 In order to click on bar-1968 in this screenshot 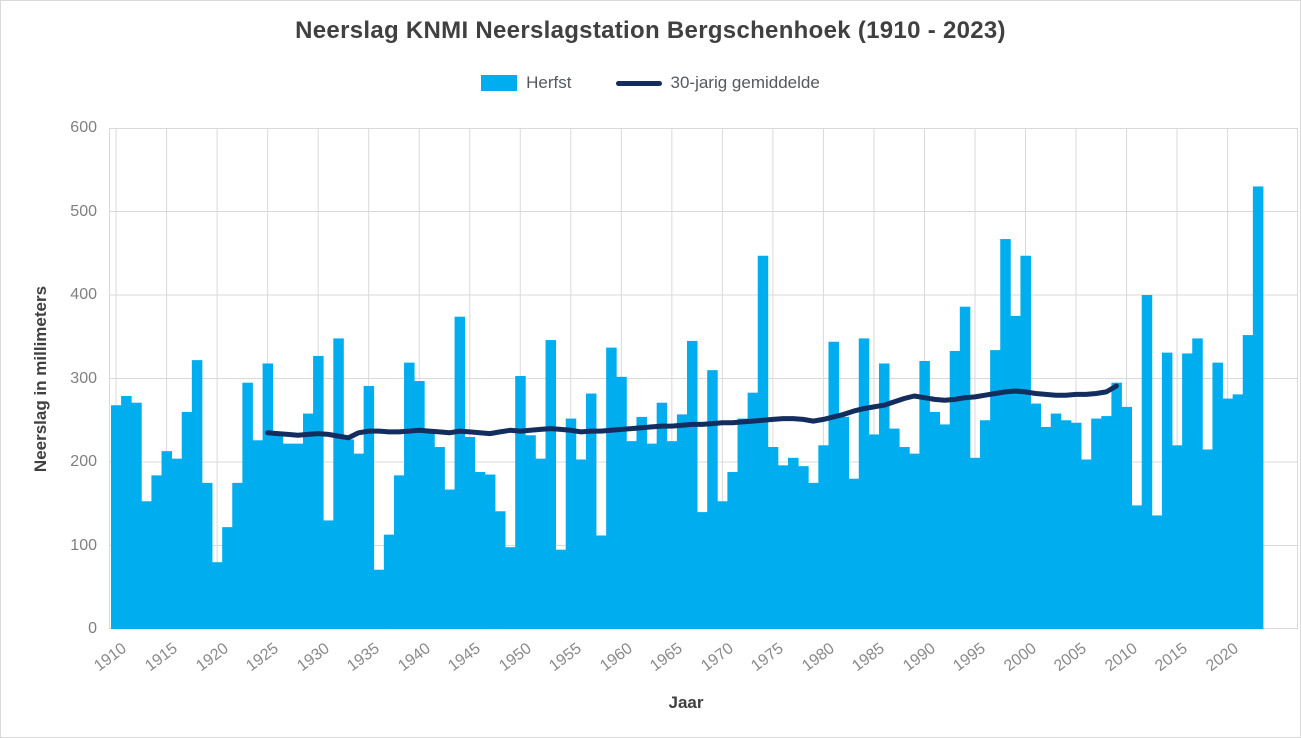, I will do `click(702, 570)`.